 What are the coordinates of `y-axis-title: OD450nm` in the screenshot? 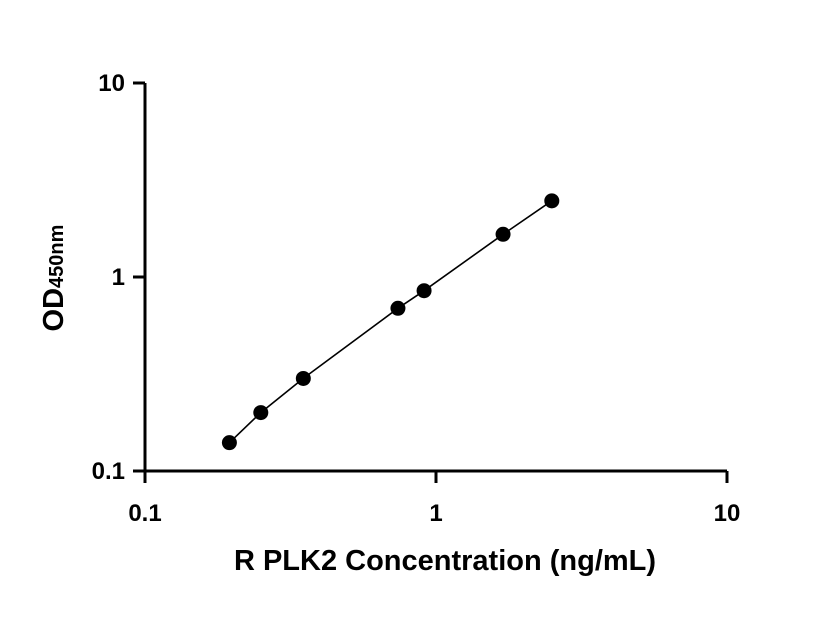 It's located at (54, 278).